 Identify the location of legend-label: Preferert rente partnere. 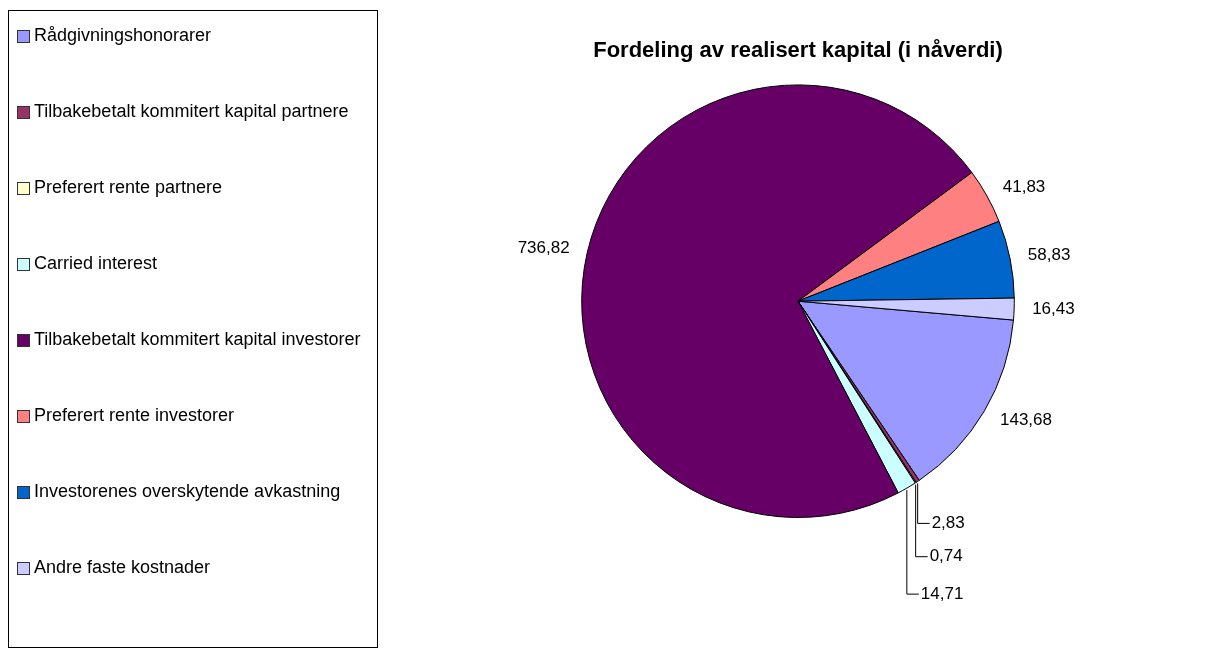
(128, 187).